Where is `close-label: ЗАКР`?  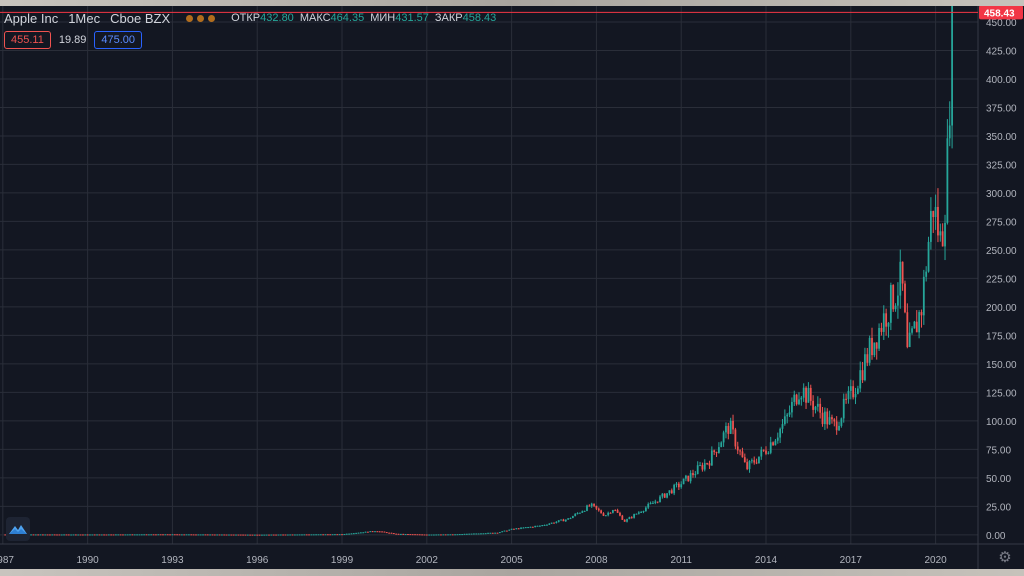 close-label: ЗАКР is located at coordinates (448, 18).